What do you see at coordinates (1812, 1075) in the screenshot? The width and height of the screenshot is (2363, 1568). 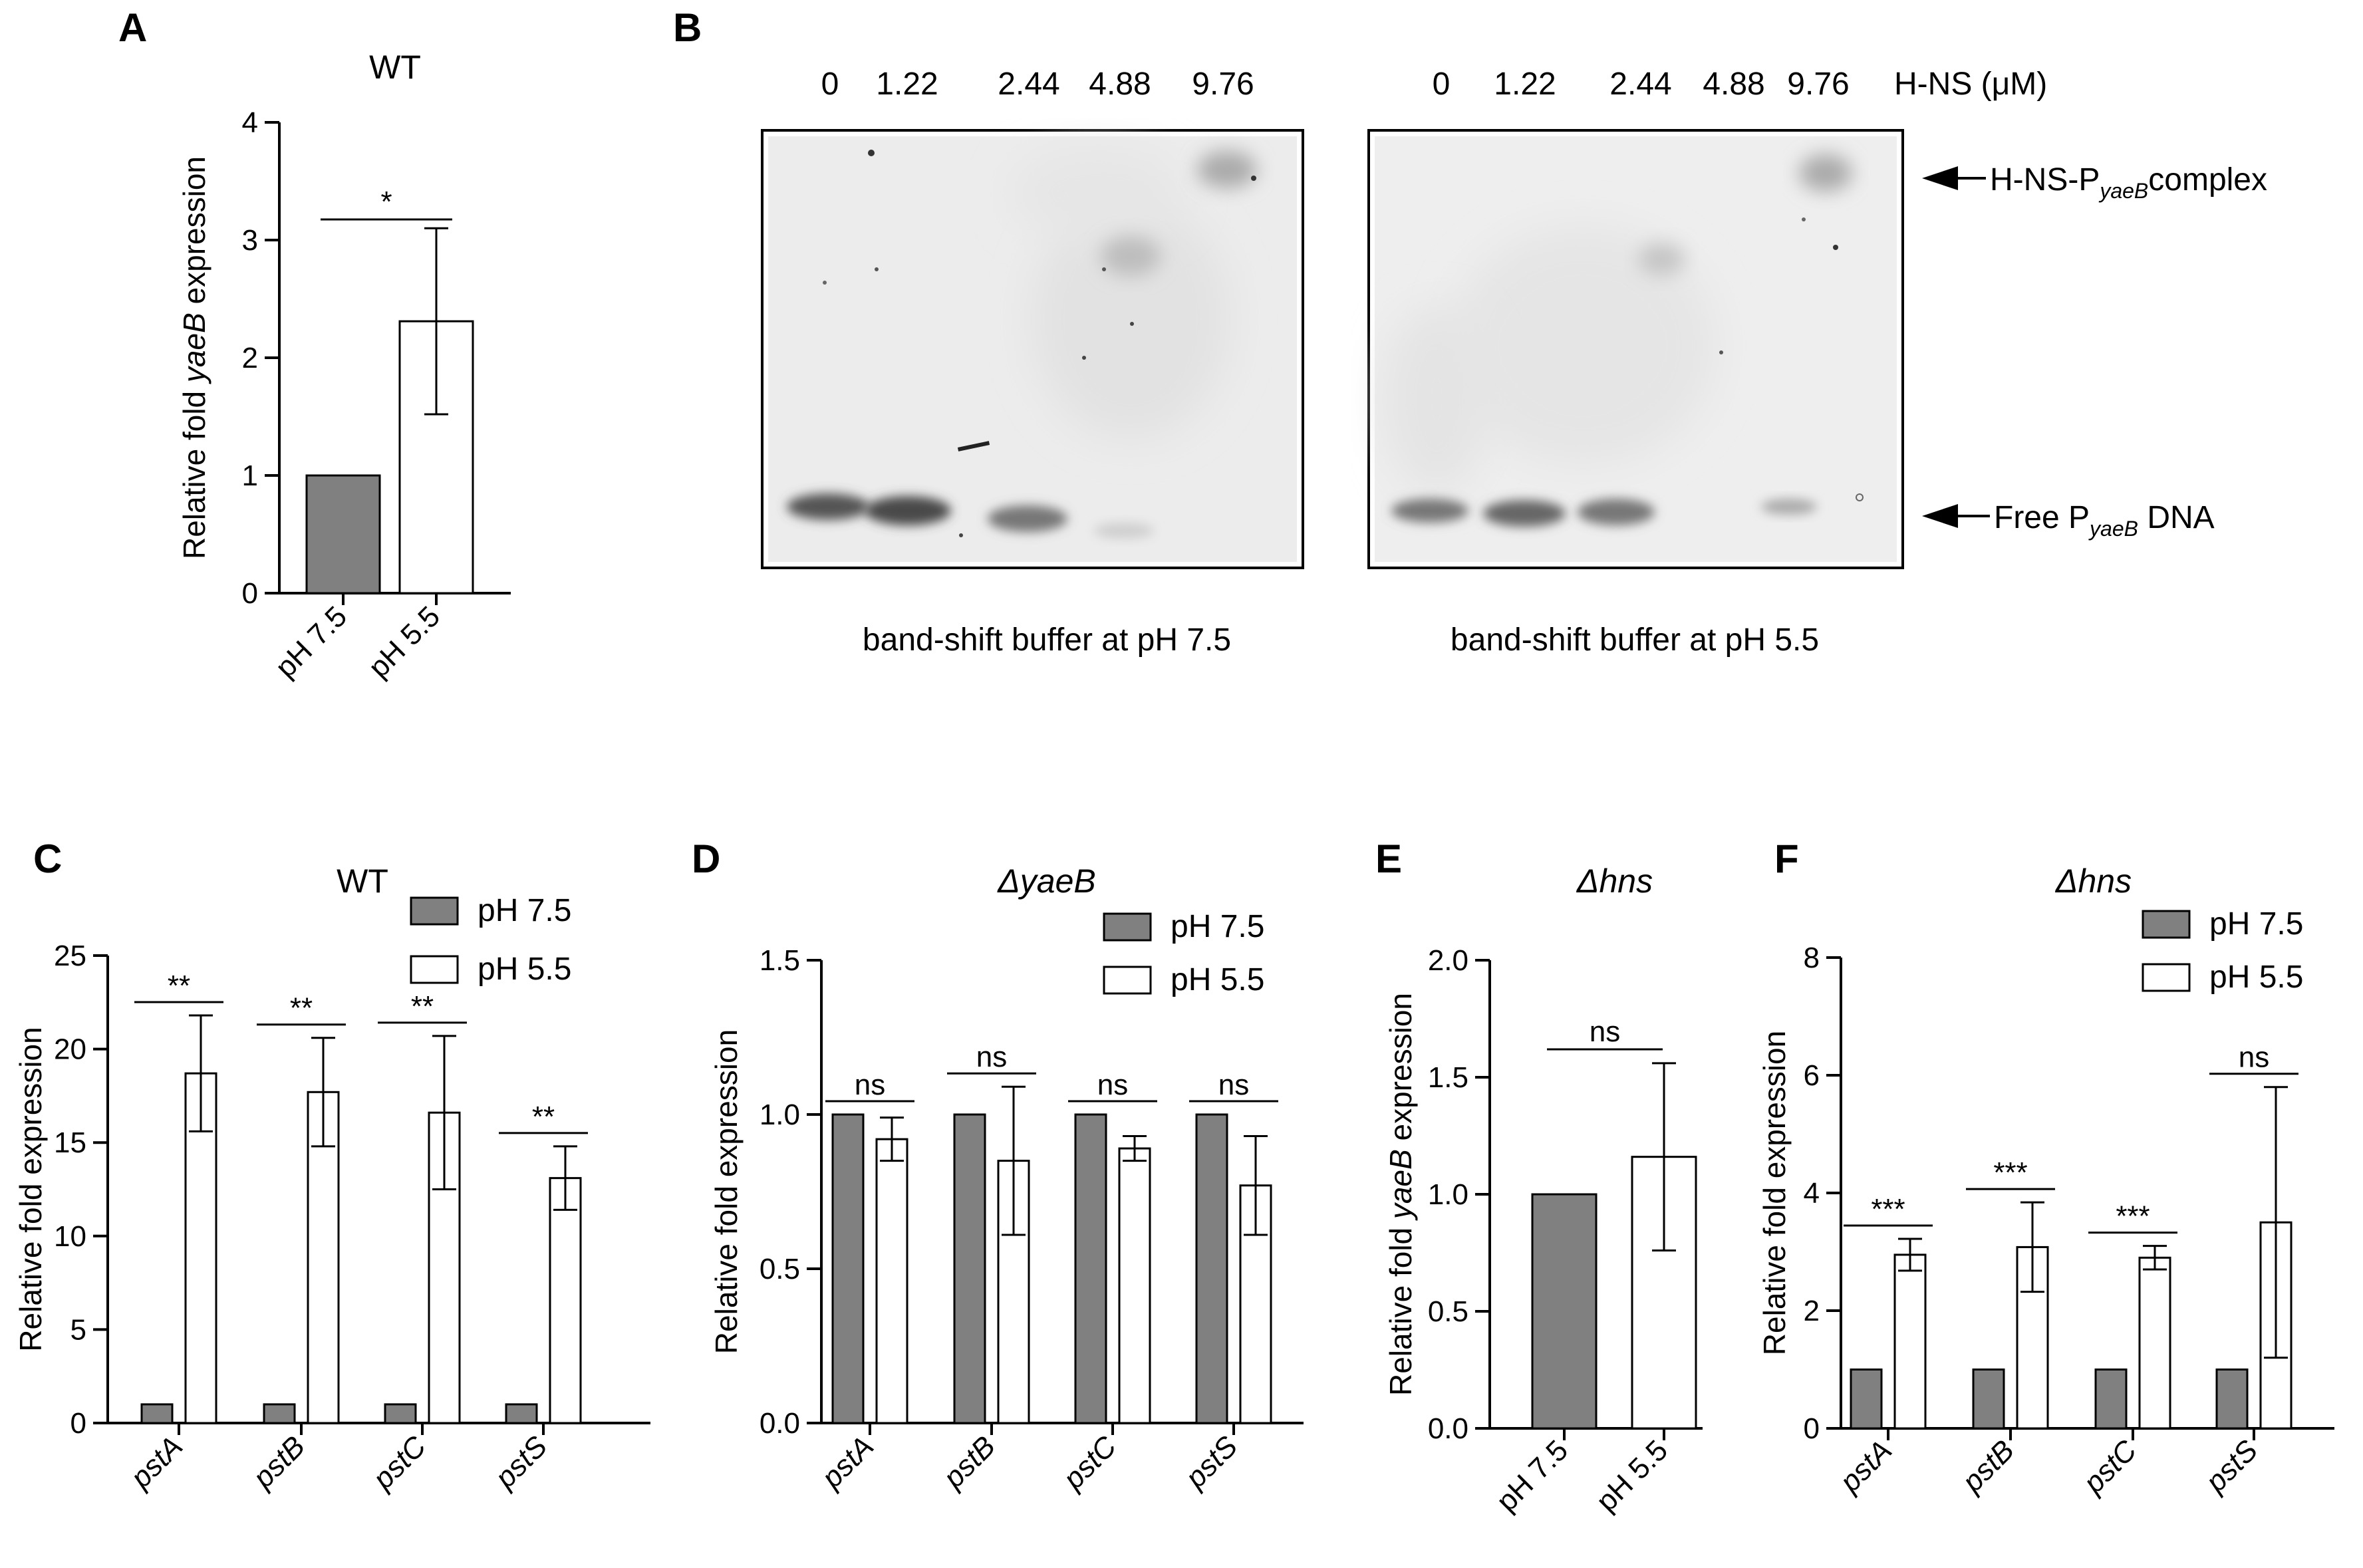 I see `y-tick-label: 6` at bounding box center [1812, 1075].